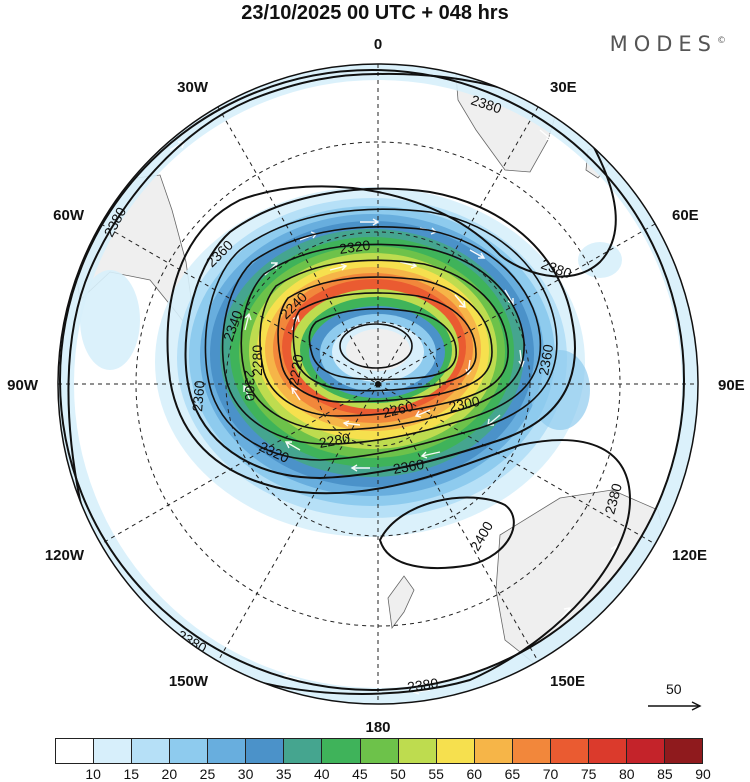 The width and height of the screenshot is (750, 782). What do you see at coordinates (665, 774) in the screenshot?
I see `colorbar-tick-label: 85` at bounding box center [665, 774].